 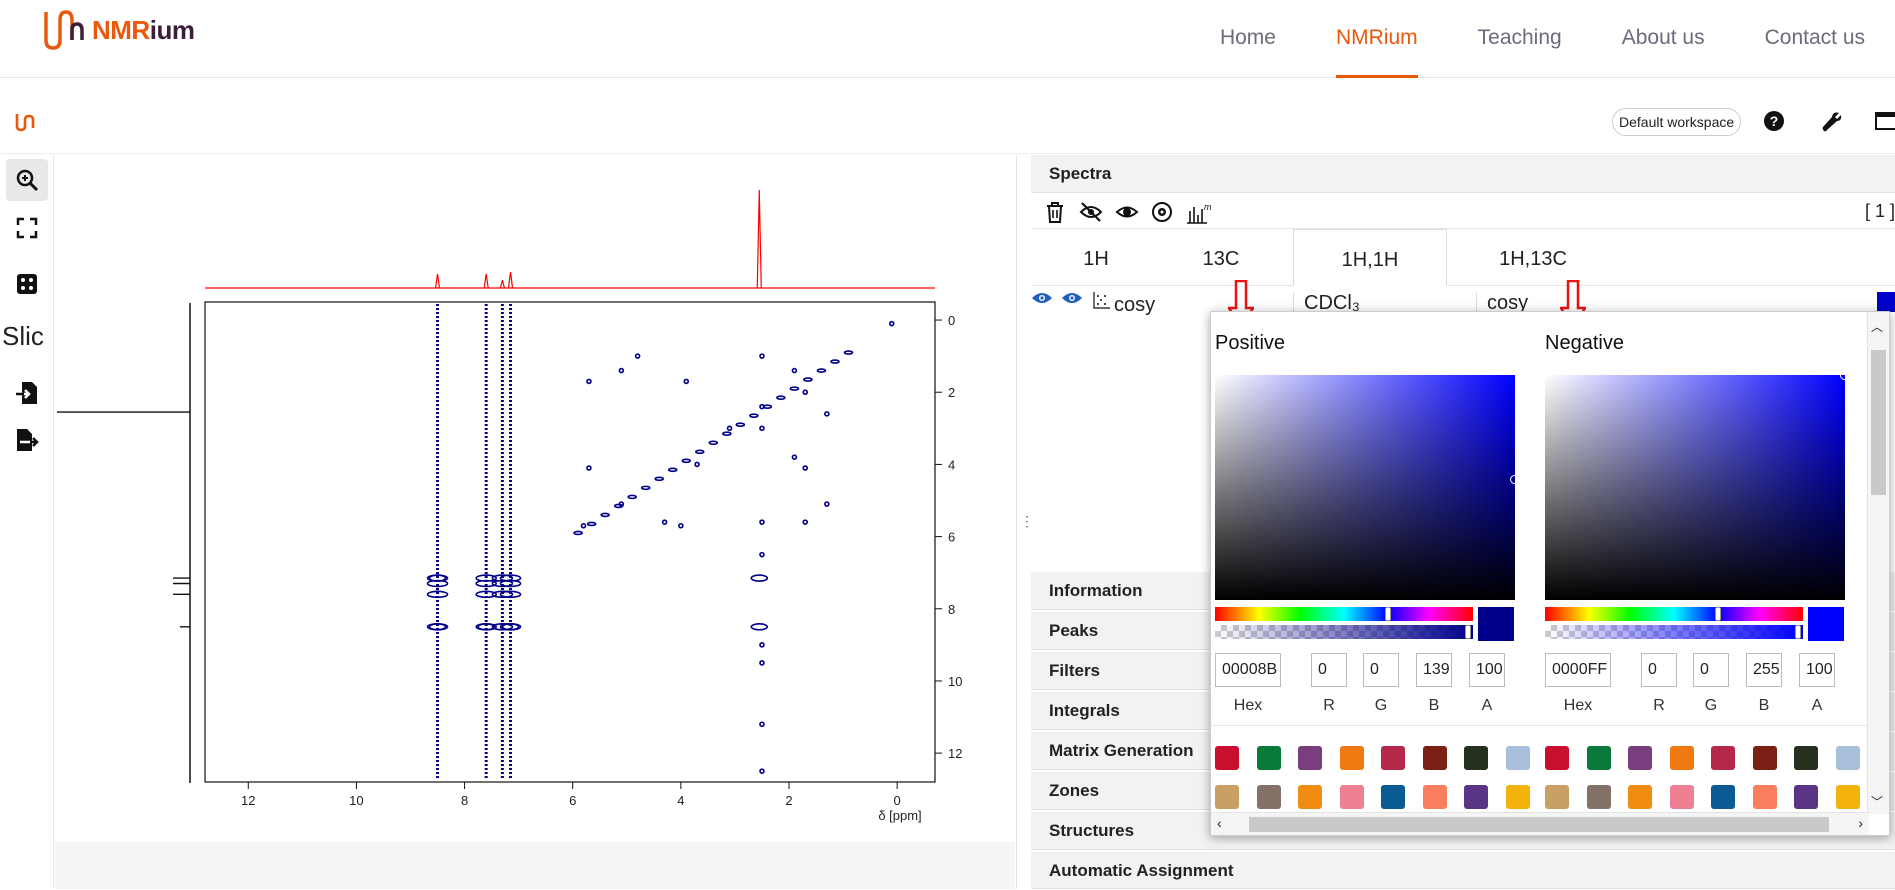 What do you see at coordinates (1533, 259) in the screenshot?
I see `tab-1h-13c: 1H,13C` at bounding box center [1533, 259].